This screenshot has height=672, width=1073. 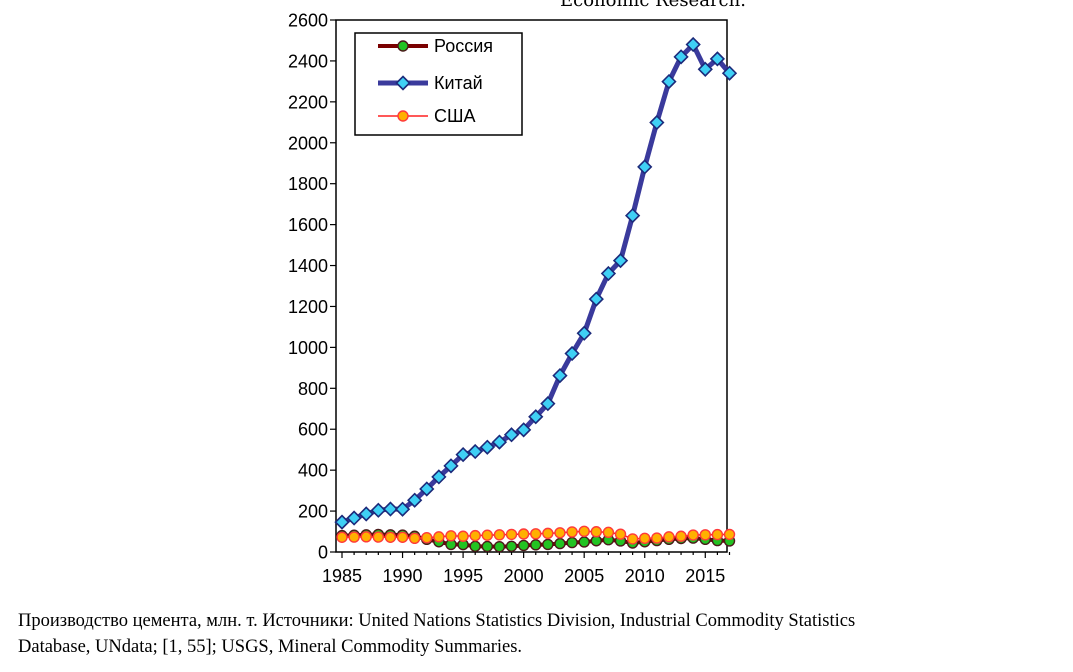 I want to click on y-tick-label: 1400, so click(x=308, y=266).